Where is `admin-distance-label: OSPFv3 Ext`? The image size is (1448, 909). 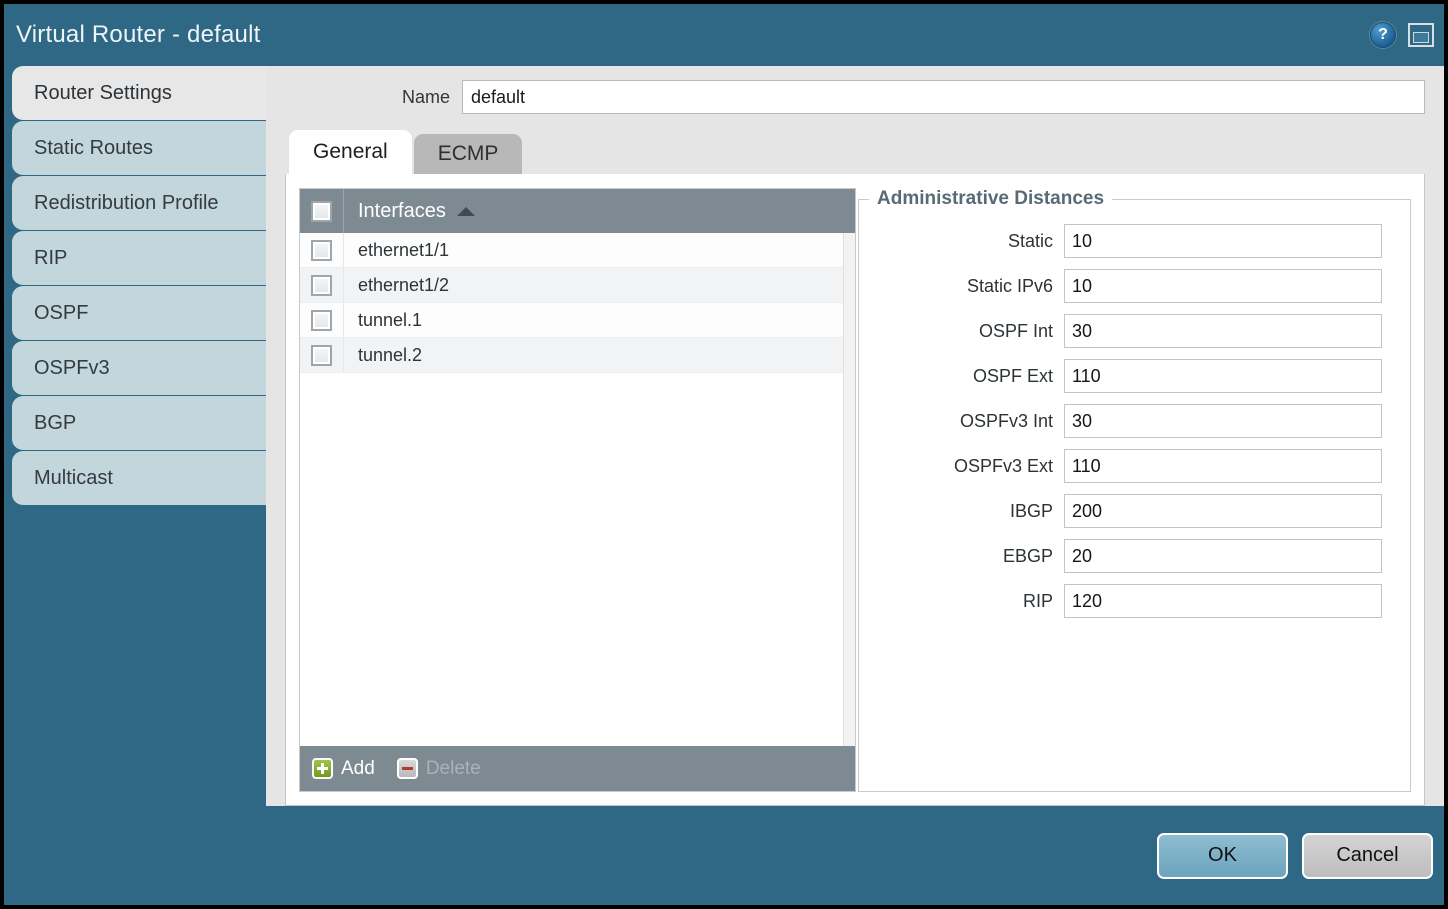
admin-distance-label: OSPFv3 Ext is located at coordinates (1003, 465).